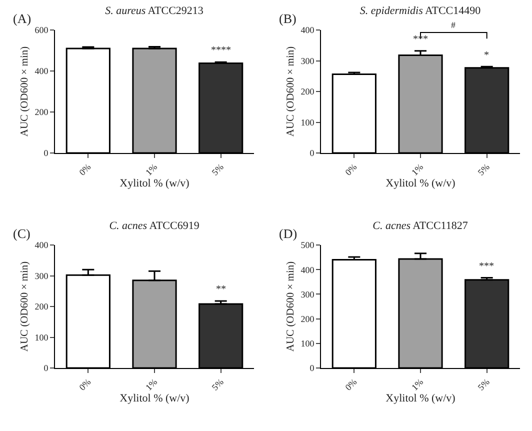 The width and height of the screenshot is (532, 431). Describe the element at coordinates (307, 245) in the screenshot. I see `y-tick-label: 500` at that location.